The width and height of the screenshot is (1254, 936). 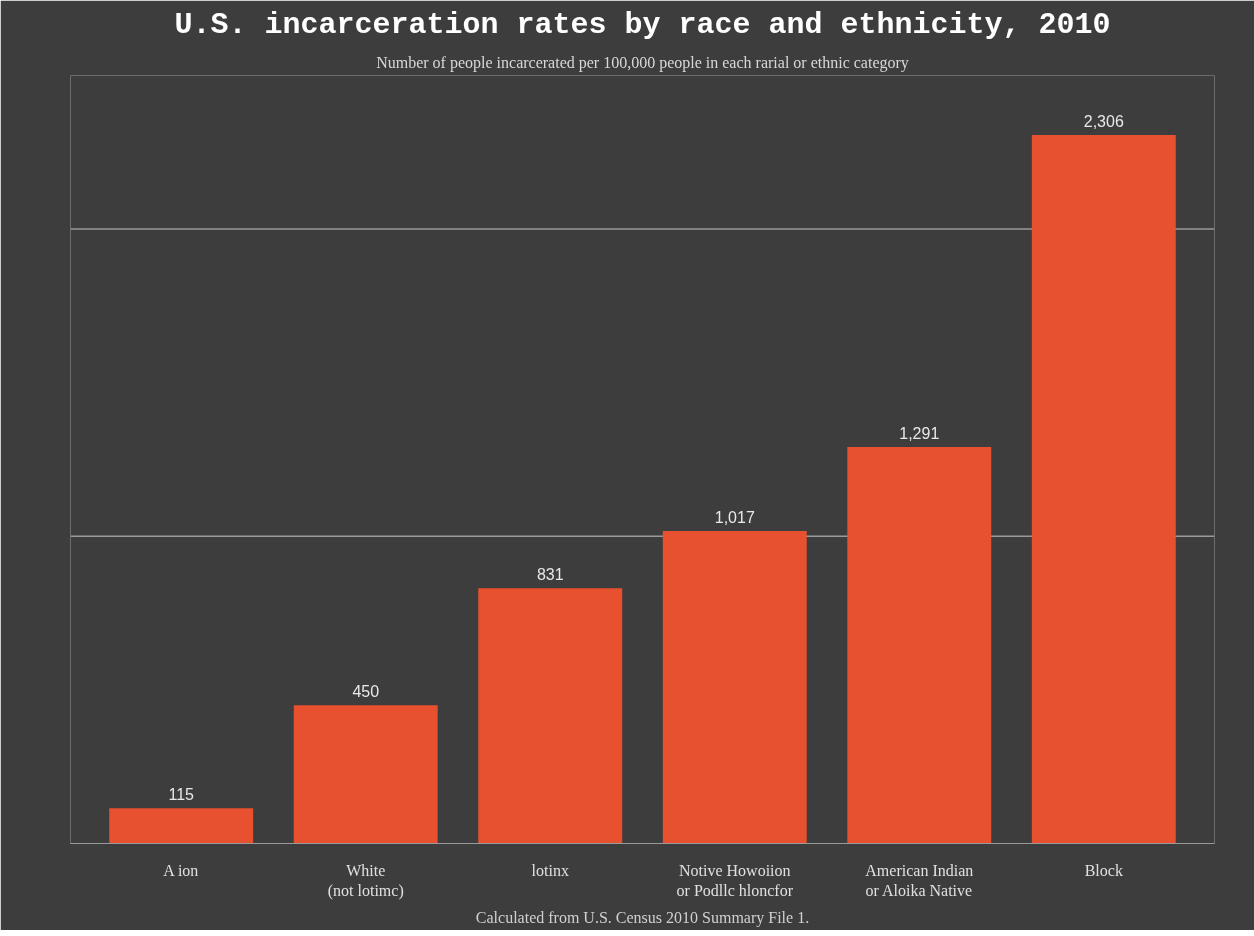 What do you see at coordinates (181, 870) in the screenshot?
I see `x-tick-label: A ion` at bounding box center [181, 870].